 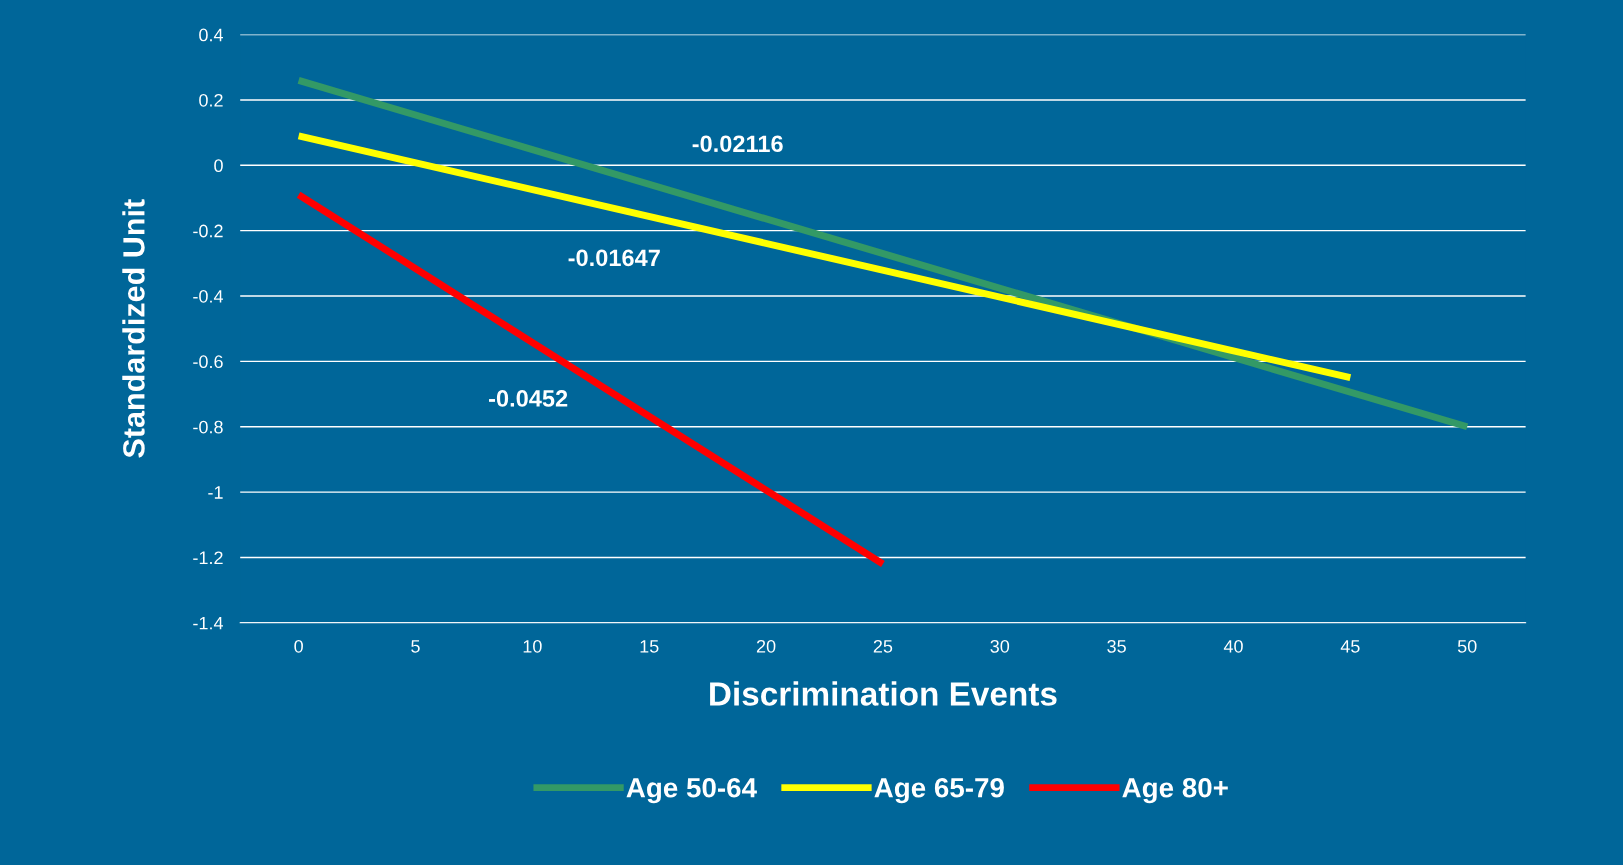 What do you see at coordinates (218, 166) in the screenshot?
I see `y-tick-label: 0` at bounding box center [218, 166].